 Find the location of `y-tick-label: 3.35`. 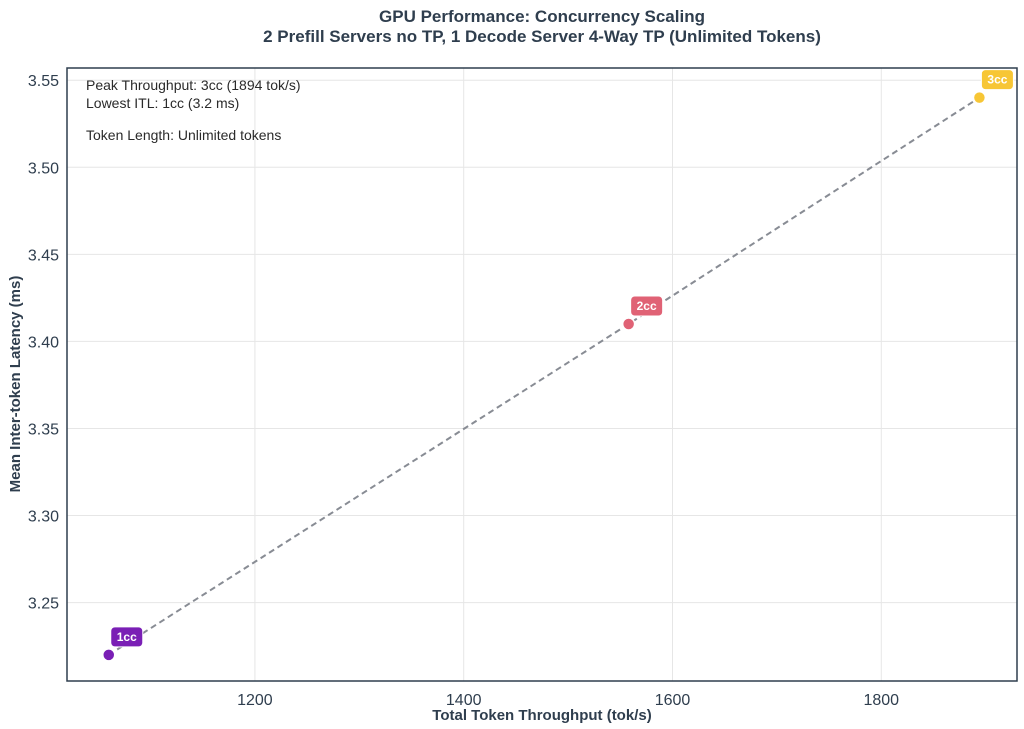

y-tick-label: 3.35 is located at coordinates (43, 429).